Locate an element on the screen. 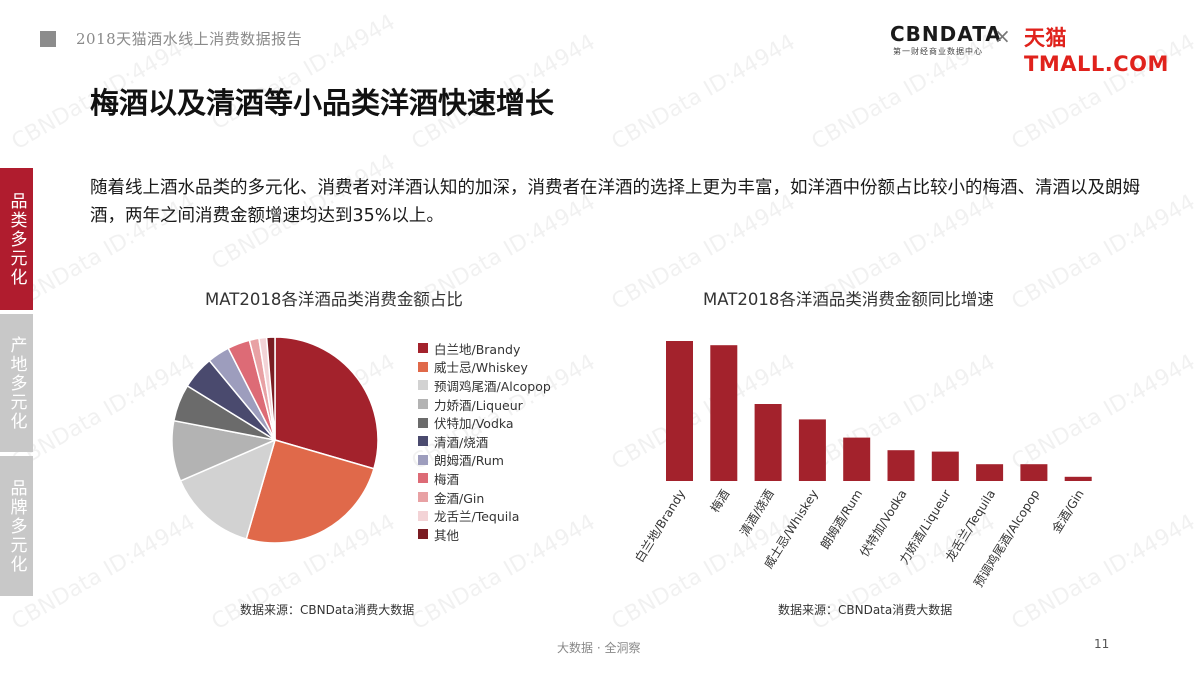 This screenshot has height=676, width=1200. bar-category-label: 伏特加/Vodka is located at coordinates (882, 523).